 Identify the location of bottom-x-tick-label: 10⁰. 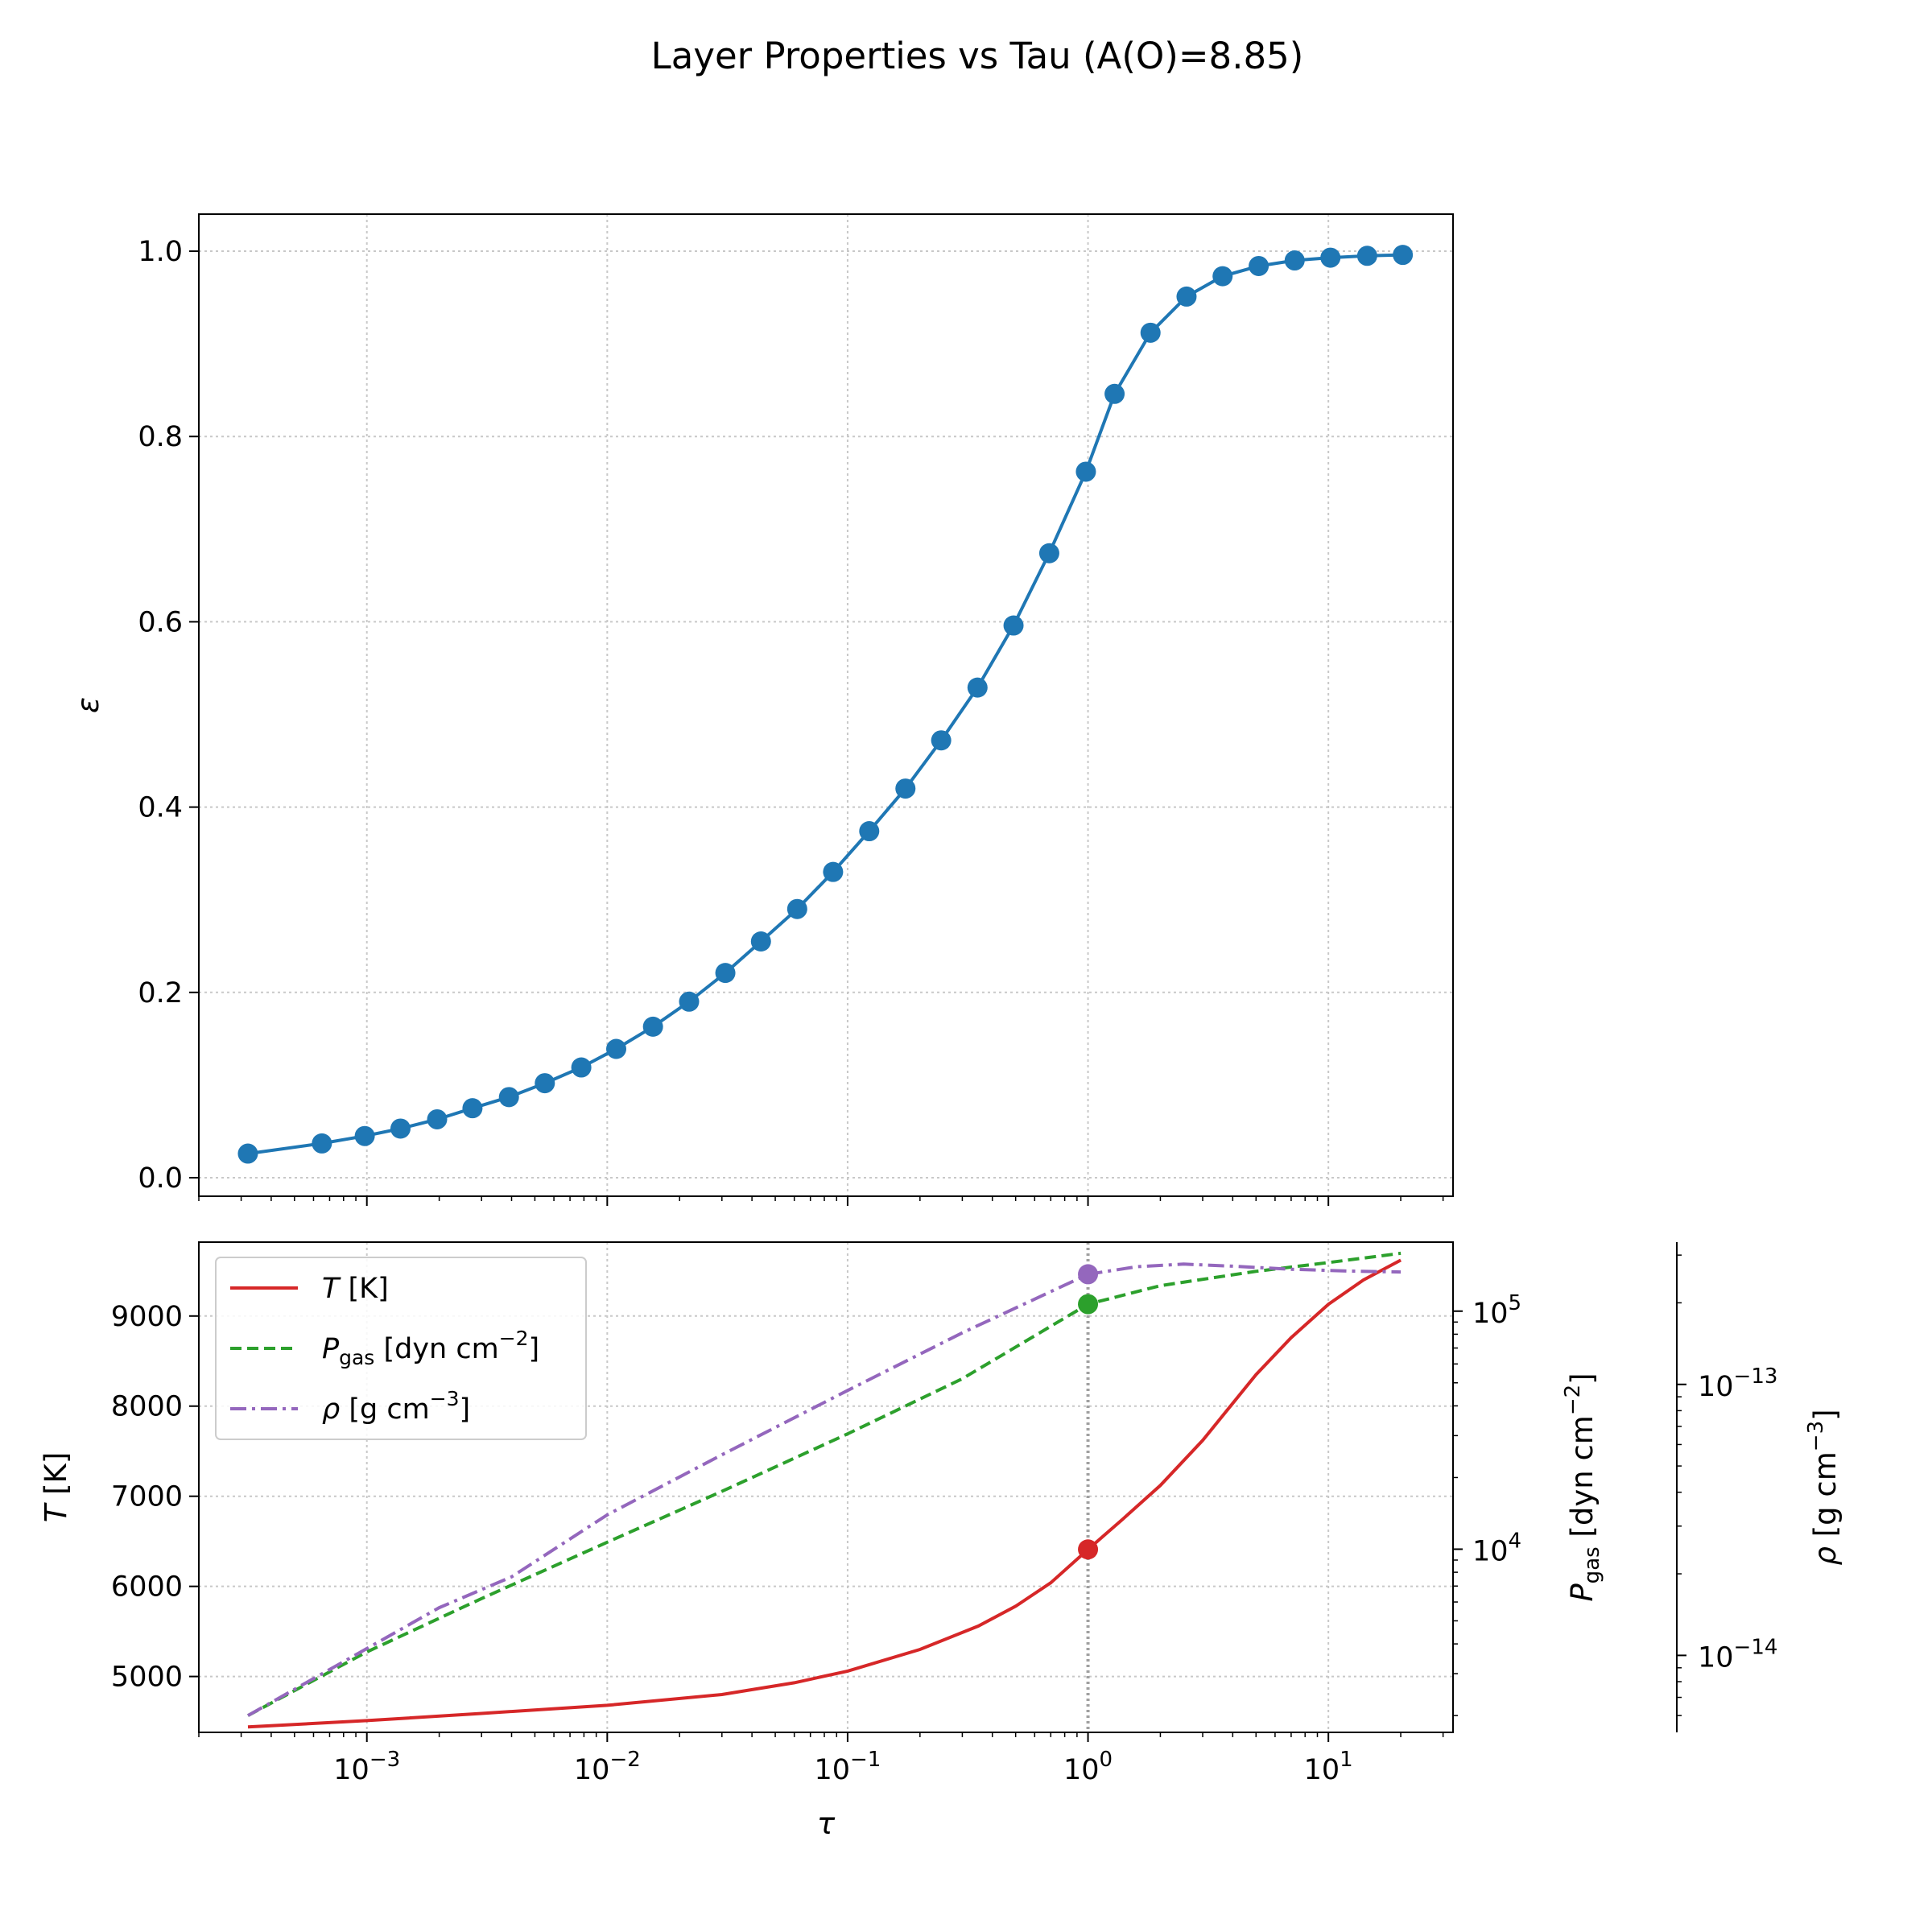
(1088, 1767).